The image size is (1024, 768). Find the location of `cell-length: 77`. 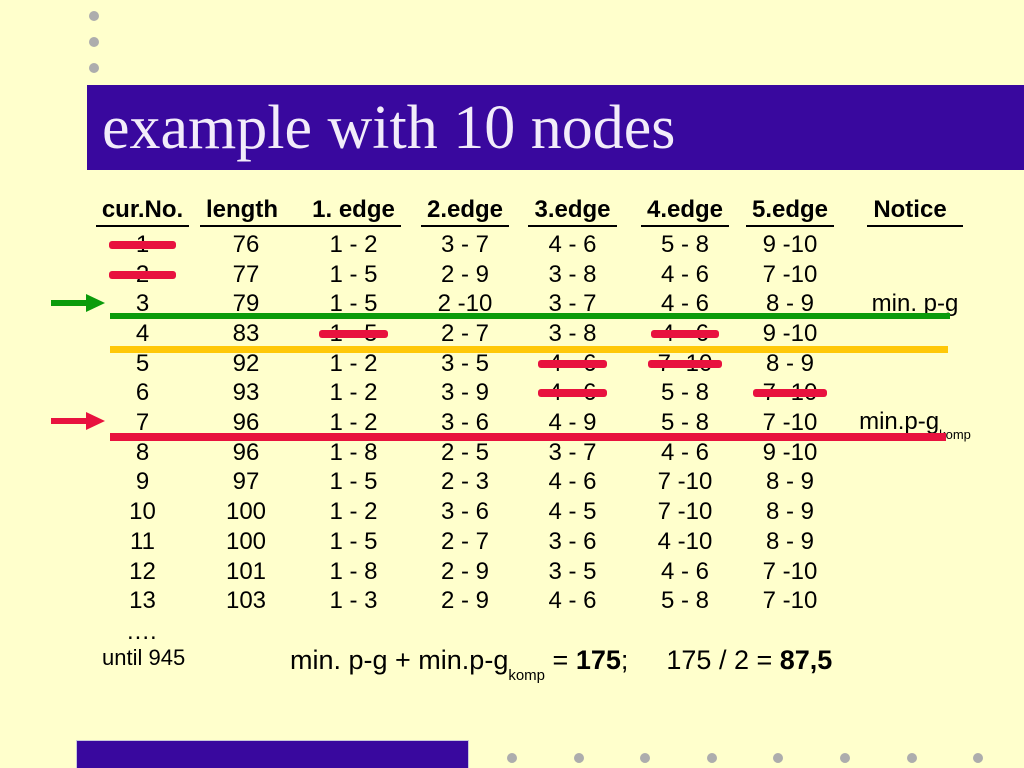

cell-length: 77 is located at coordinates (246, 274).